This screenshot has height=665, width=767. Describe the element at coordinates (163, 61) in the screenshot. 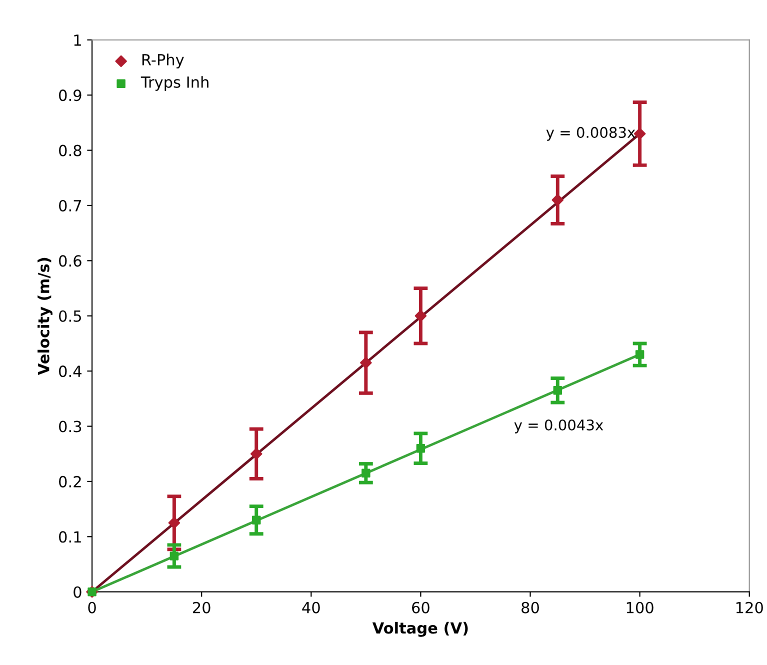

I see `legend-label: R-Phy` at that location.